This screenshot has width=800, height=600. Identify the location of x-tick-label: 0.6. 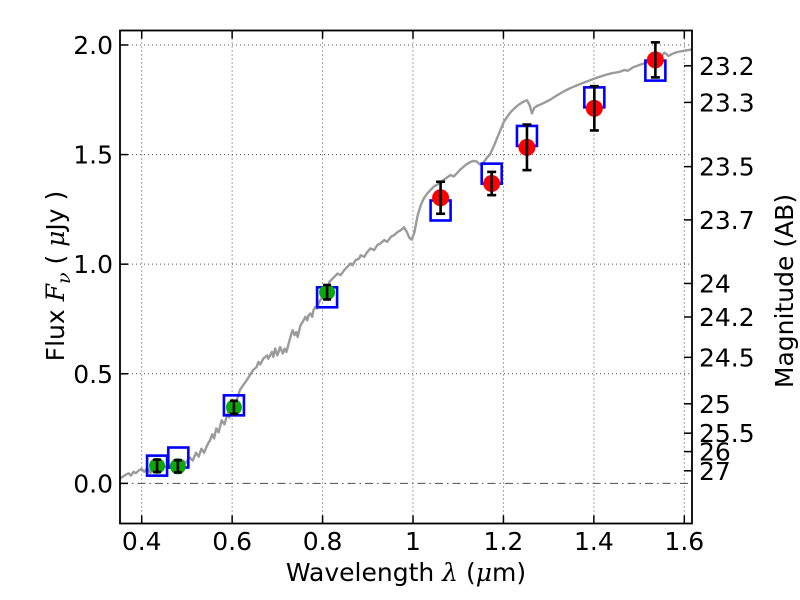
(232, 541).